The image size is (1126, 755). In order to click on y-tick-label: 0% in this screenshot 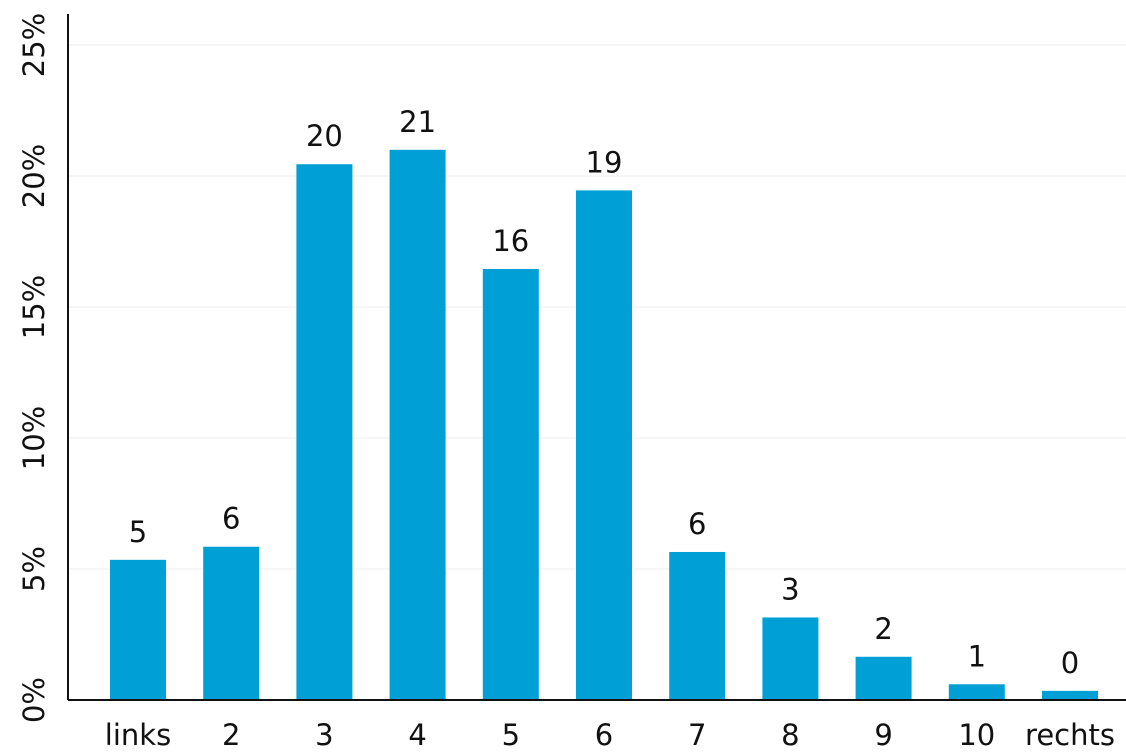, I will do `click(34, 700)`.